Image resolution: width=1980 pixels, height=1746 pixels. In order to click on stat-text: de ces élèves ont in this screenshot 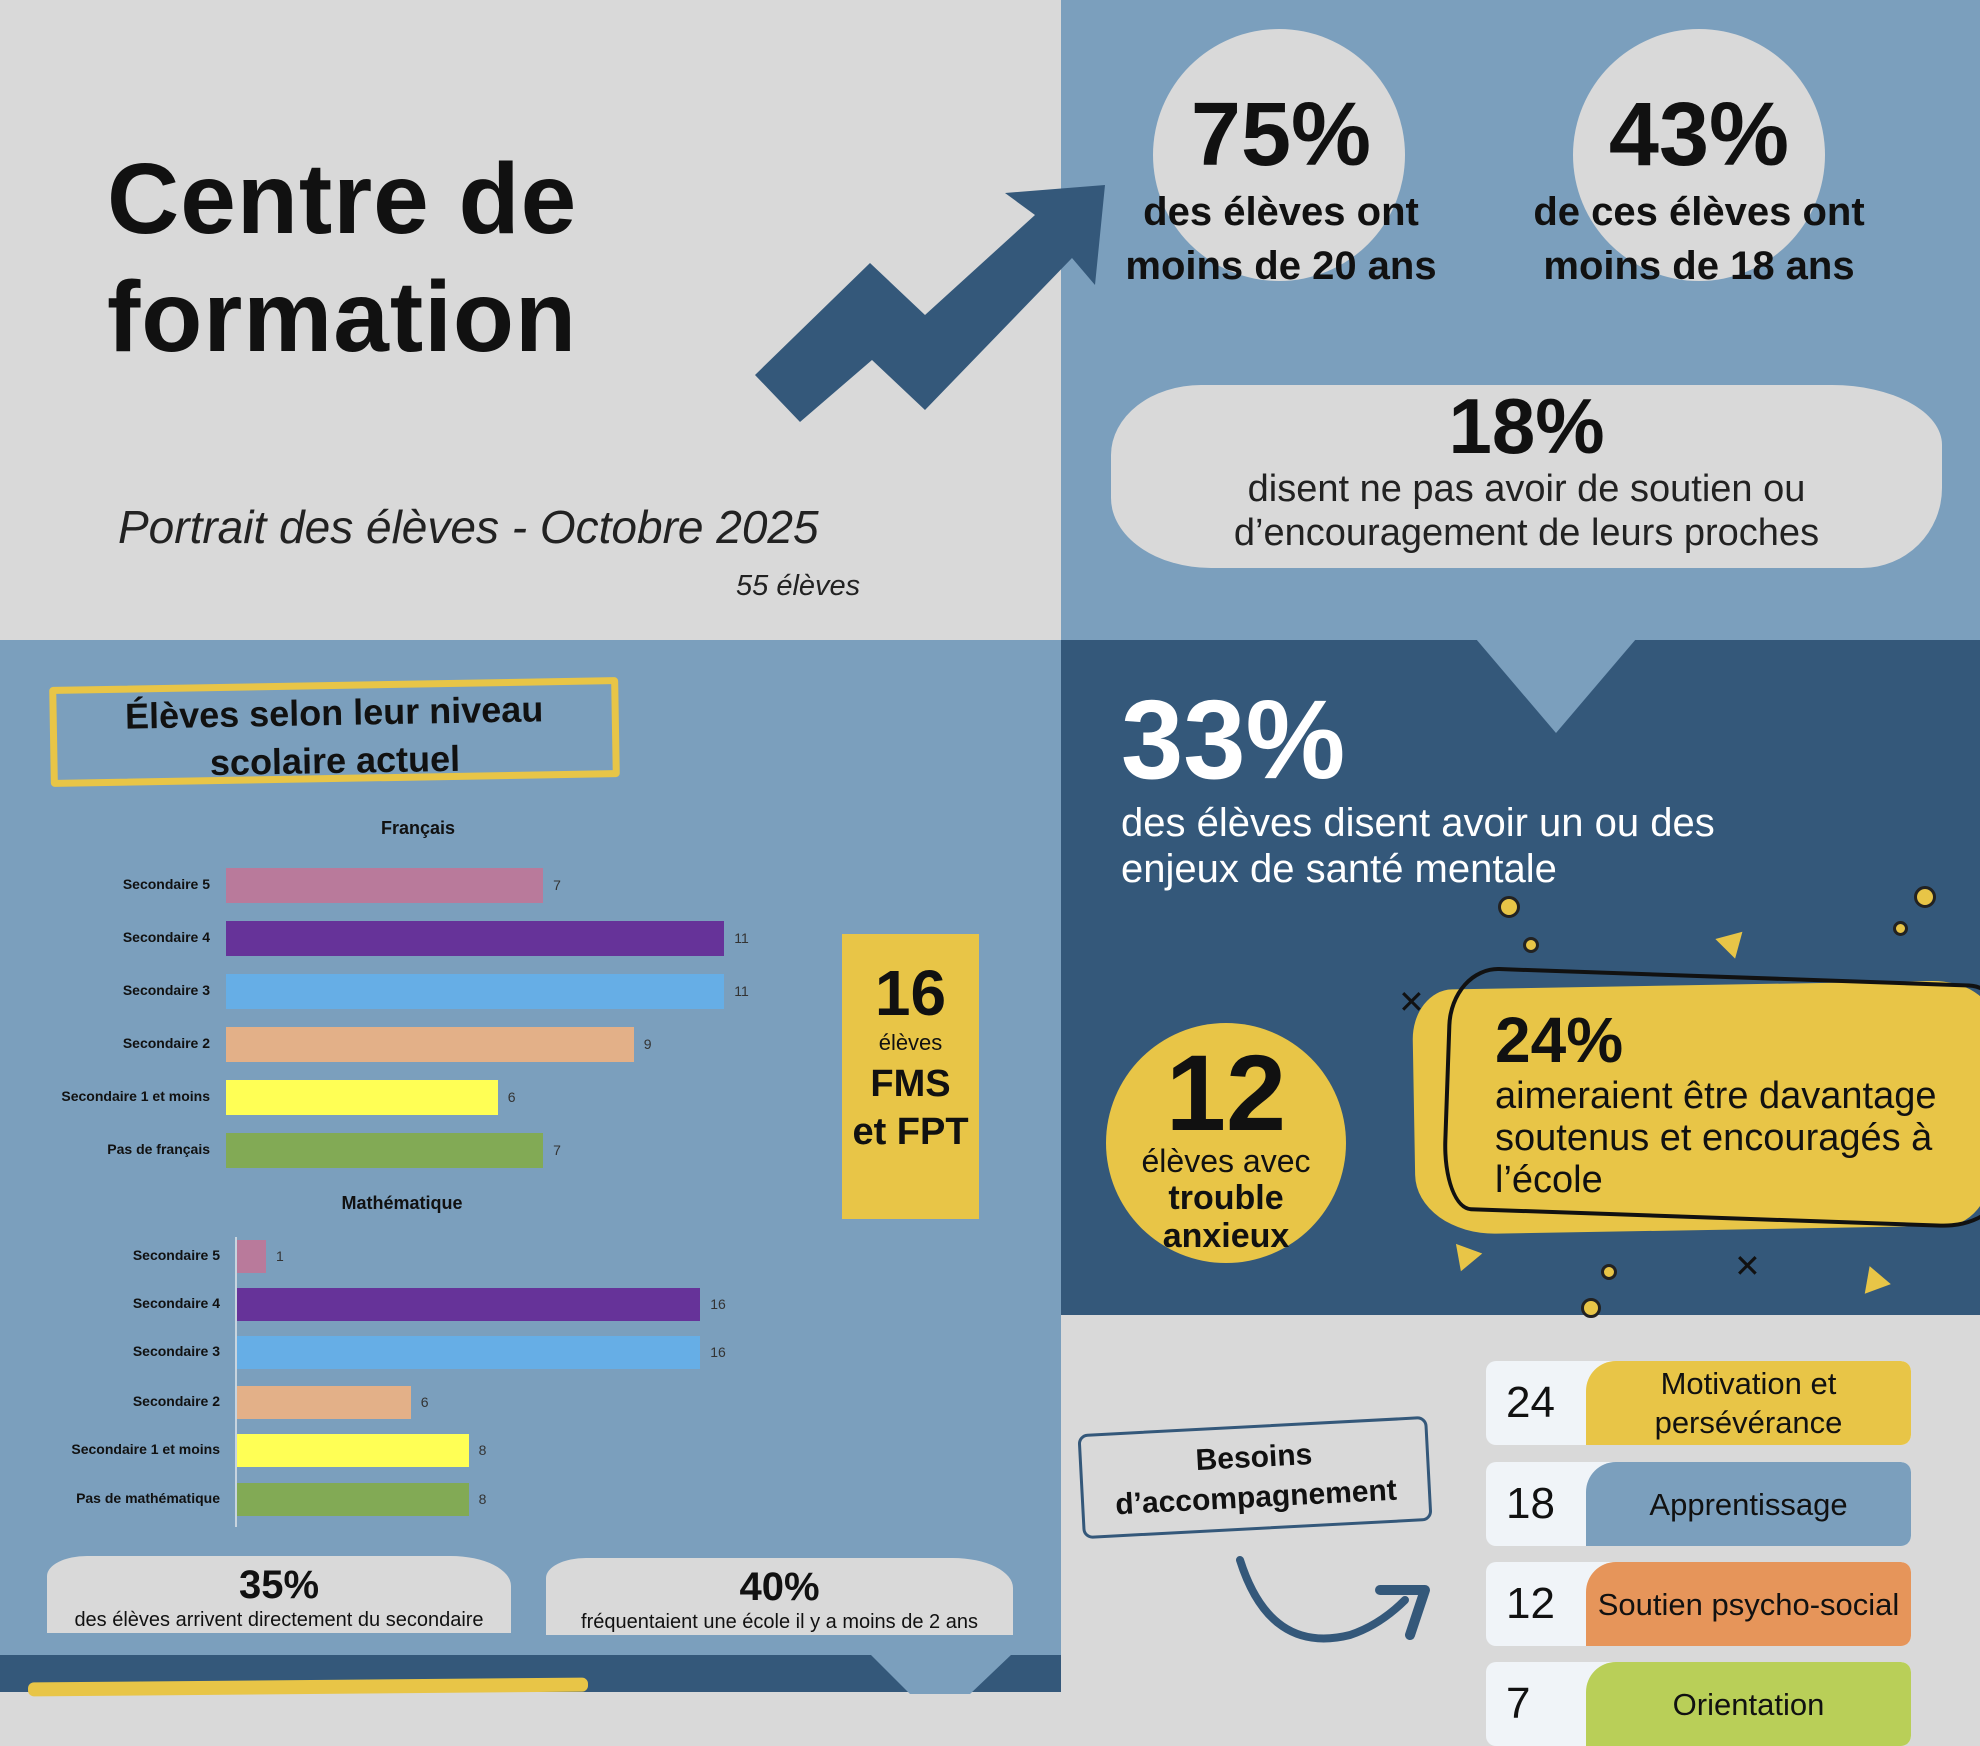, I will do `click(1699, 212)`.